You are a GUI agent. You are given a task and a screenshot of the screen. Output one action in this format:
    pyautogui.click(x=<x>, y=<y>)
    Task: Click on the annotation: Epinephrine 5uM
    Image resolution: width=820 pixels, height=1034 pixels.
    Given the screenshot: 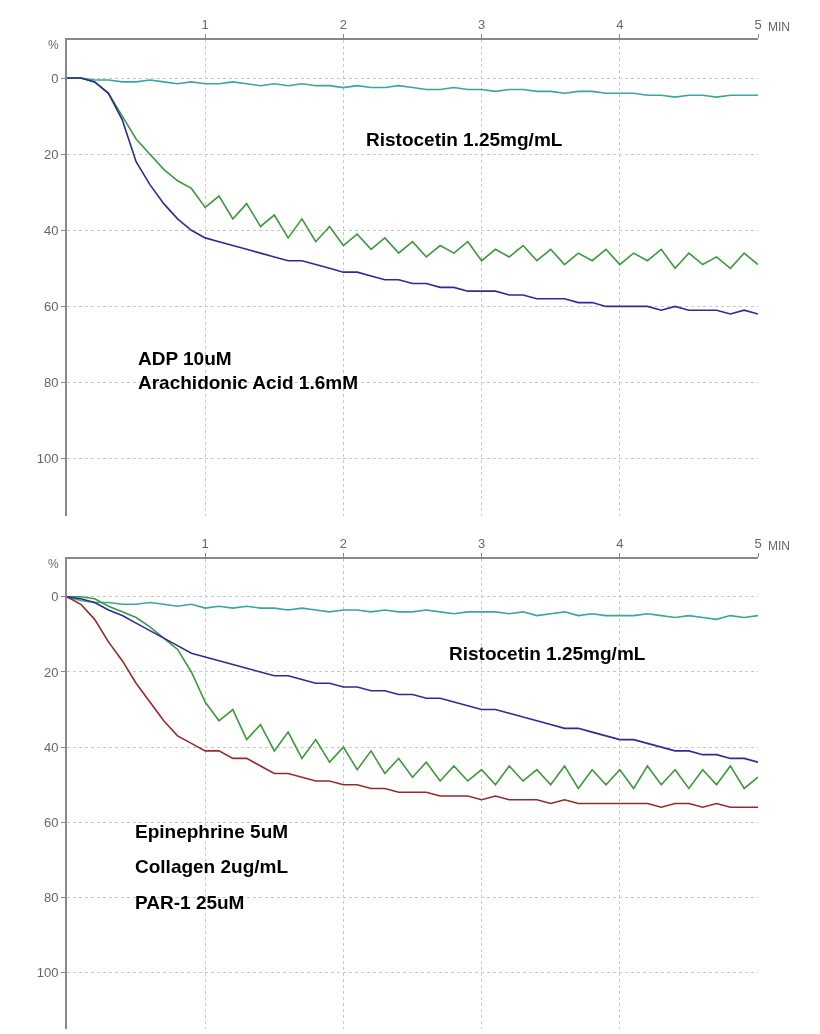 What is the action you would take?
    pyautogui.click(x=212, y=831)
    